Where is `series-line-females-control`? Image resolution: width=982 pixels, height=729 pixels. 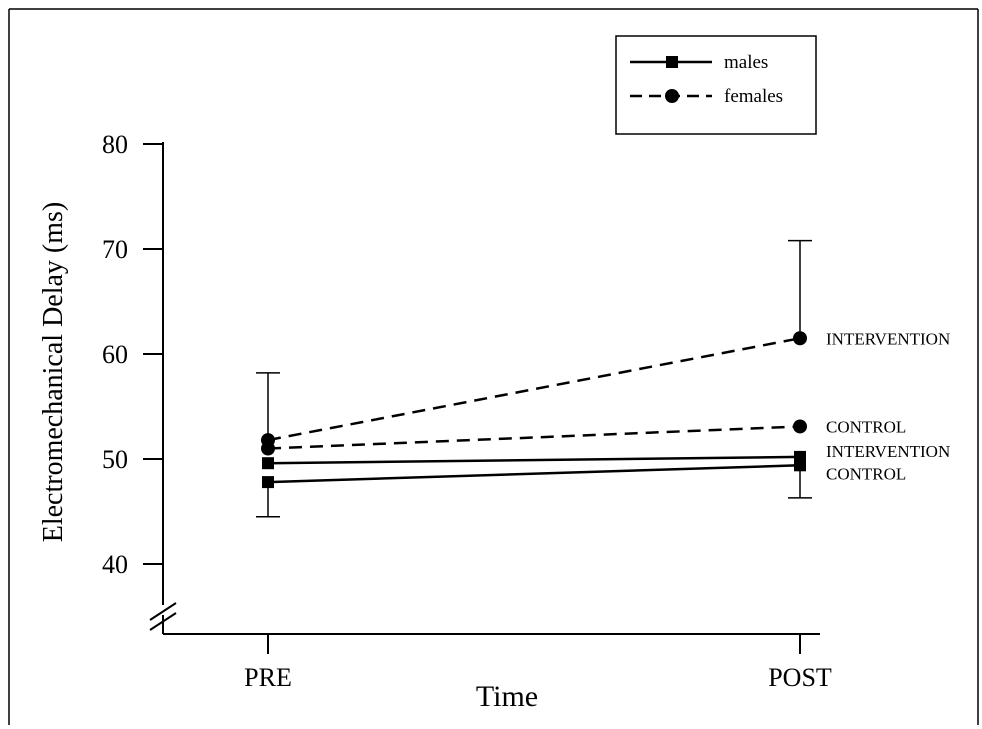 series-line-females-control is located at coordinates (534, 437).